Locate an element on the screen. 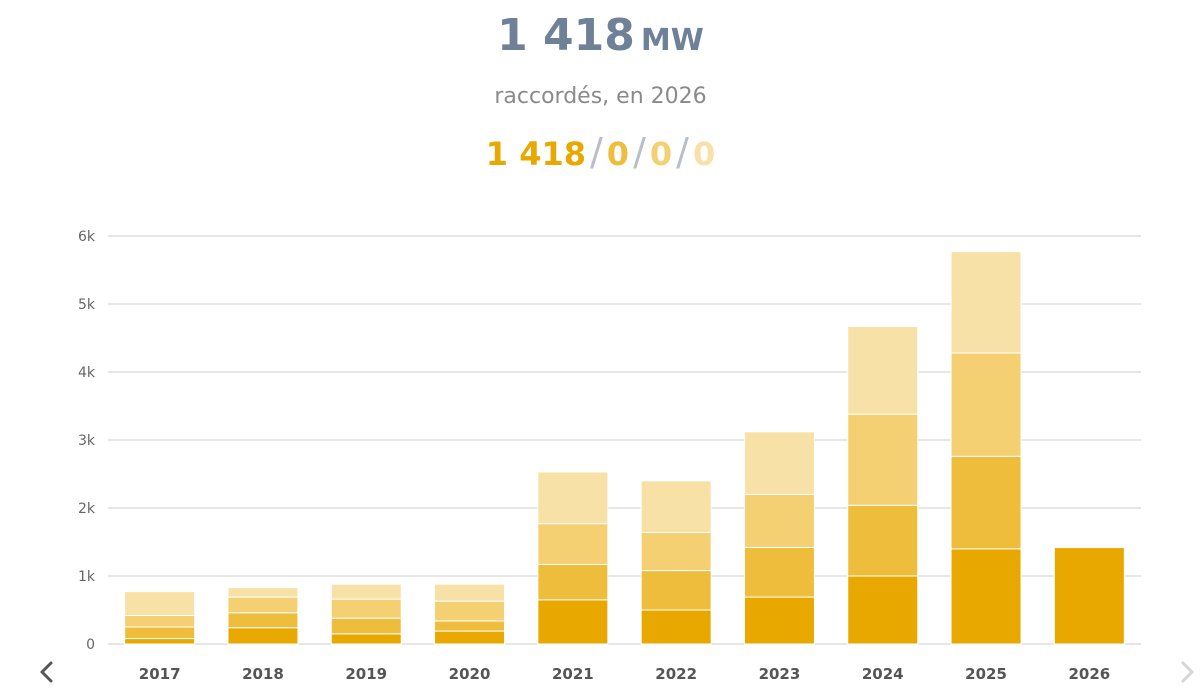 Image resolution: width=1201 pixels, height=697 pixels. x-tick-label: 2018 is located at coordinates (263, 674).